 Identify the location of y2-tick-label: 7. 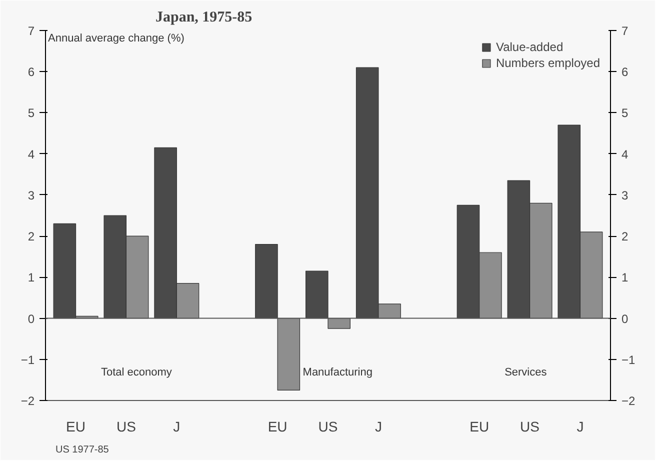
(625, 31).